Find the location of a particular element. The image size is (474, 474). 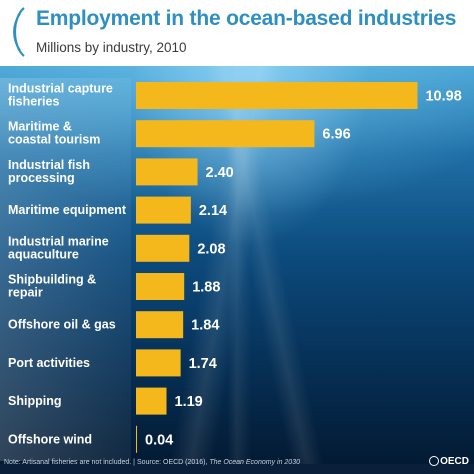

category-label-8: Shipping is located at coordinates (34, 401).